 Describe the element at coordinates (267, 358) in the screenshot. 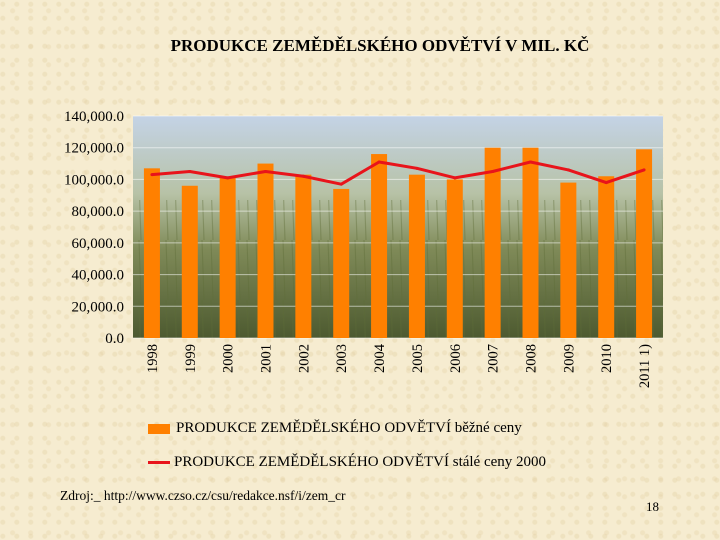

I see `x-tick-label: 2001` at that location.